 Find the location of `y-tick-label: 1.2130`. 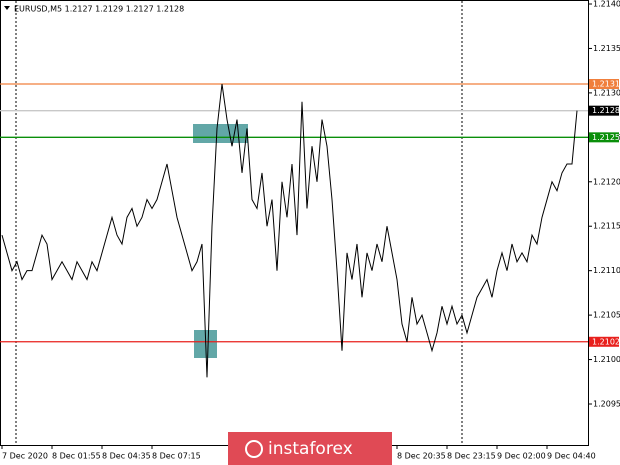

y-tick-label: 1.2130 is located at coordinates (606, 92).